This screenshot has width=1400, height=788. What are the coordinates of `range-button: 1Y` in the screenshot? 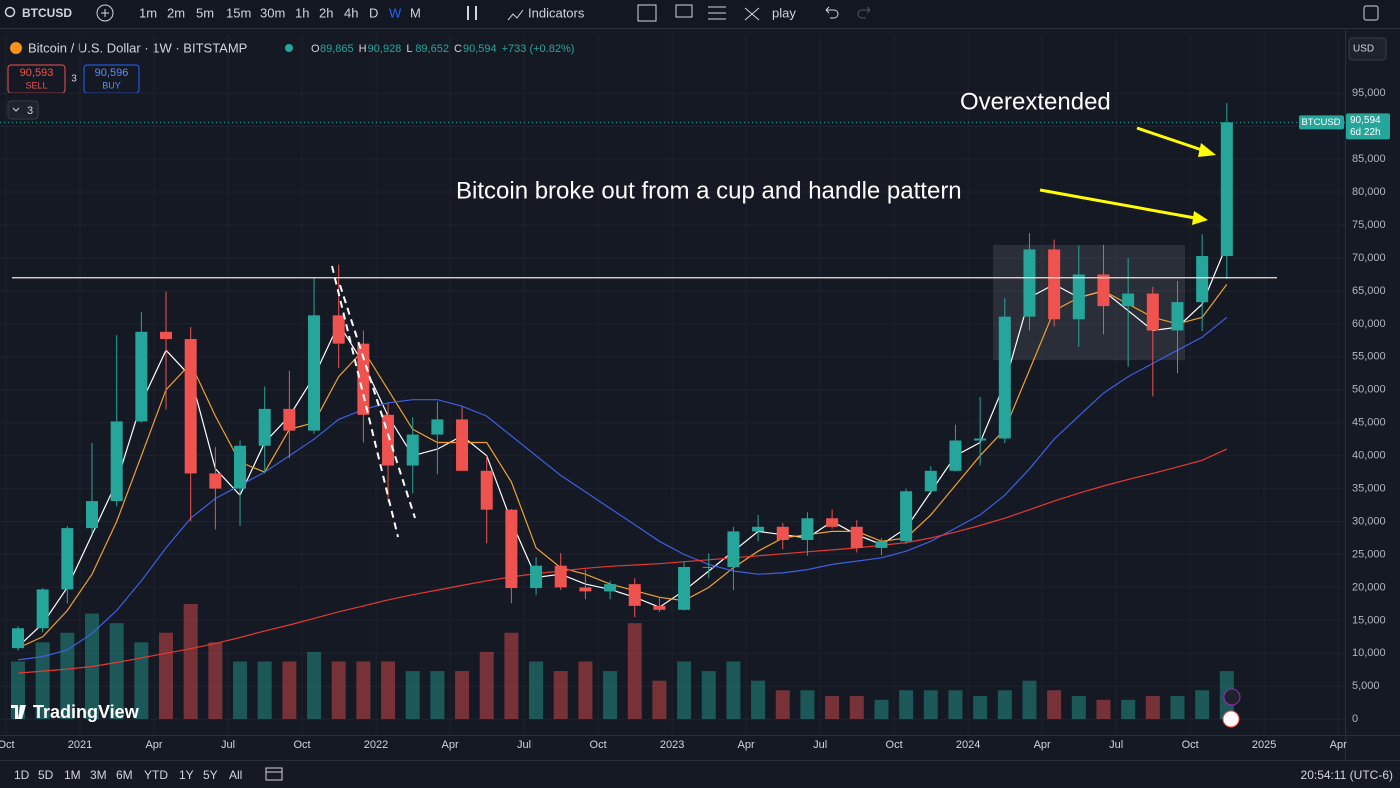 It's located at (186, 775).